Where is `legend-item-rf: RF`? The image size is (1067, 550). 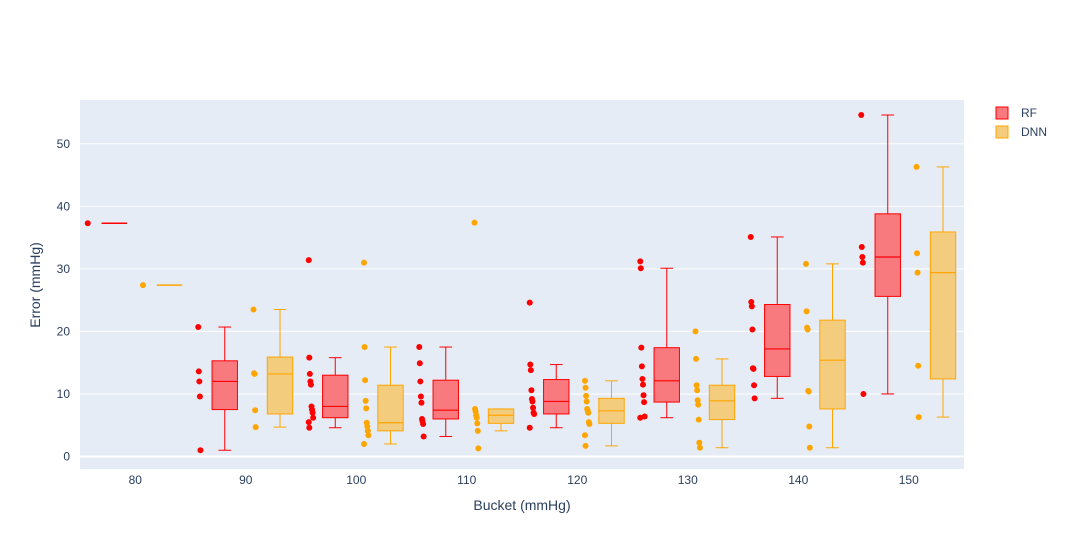 legend-item-rf: RF is located at coordinates (1016, 113).